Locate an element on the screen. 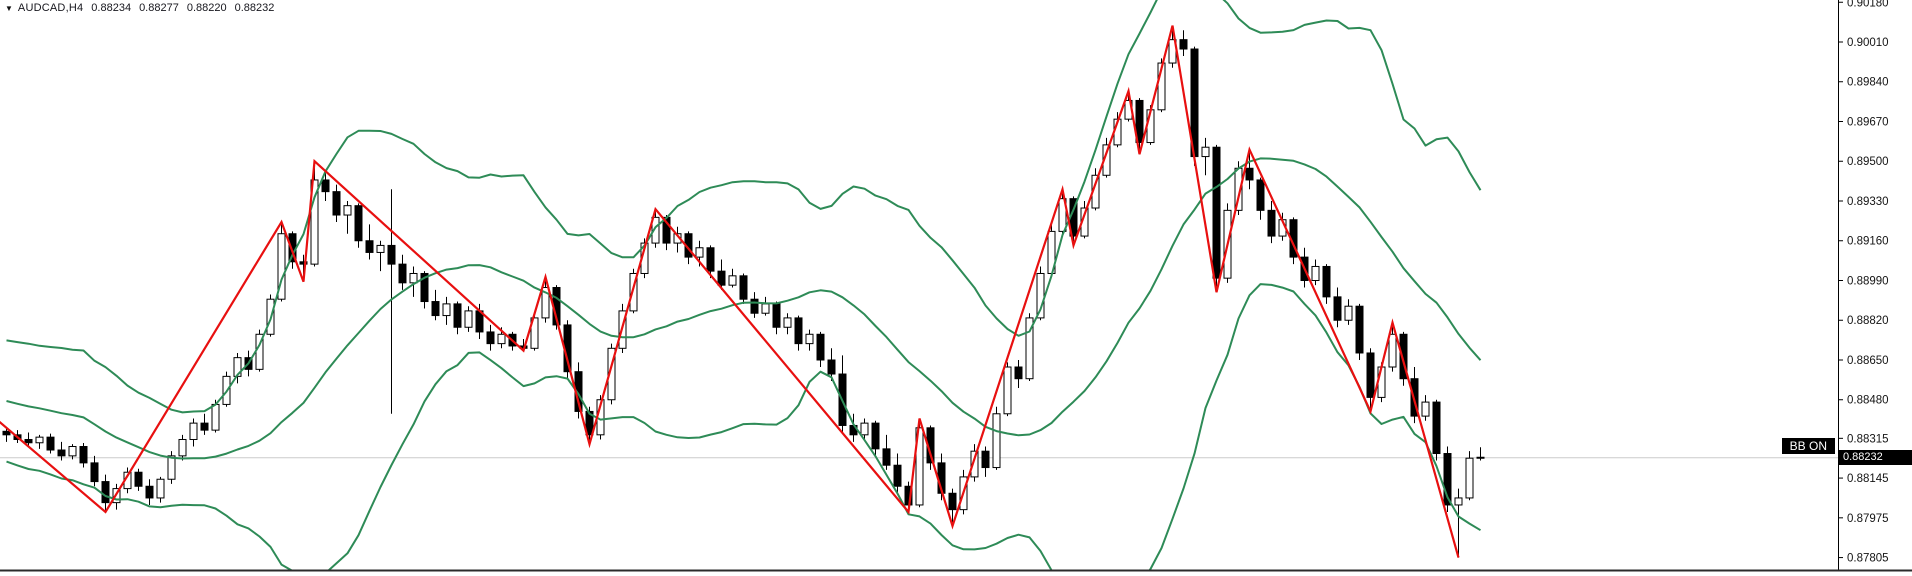 The height and width of the screenshot is (576, 1912). price-tick-label: 0.88650 is located at coordinates (1868, 361).